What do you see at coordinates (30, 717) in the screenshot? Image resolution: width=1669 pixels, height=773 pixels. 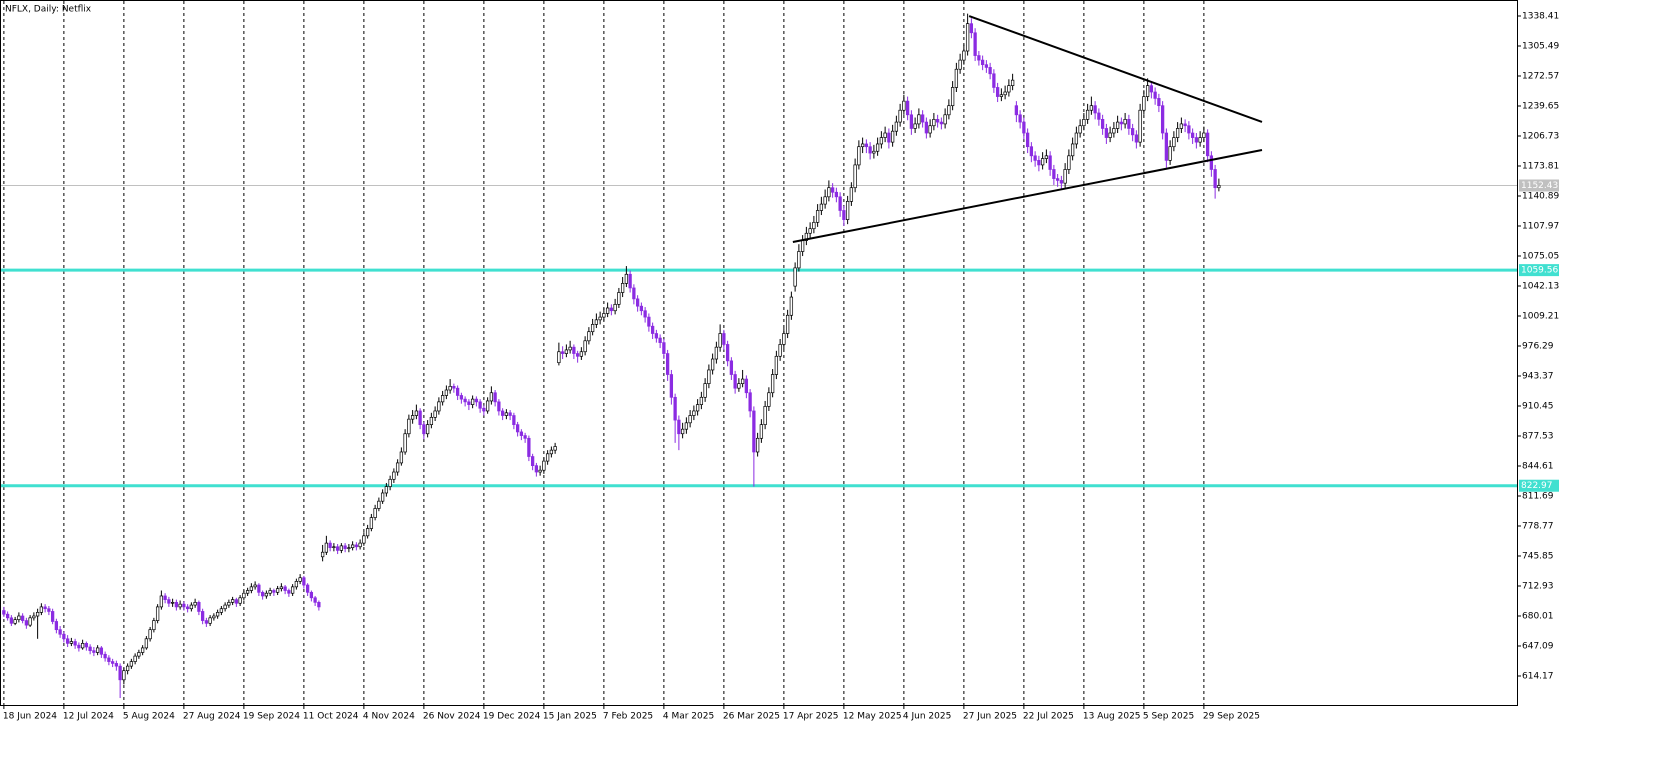 I see `x-tick-label: 18 Jun 2024` at bounding box center [30, 717].